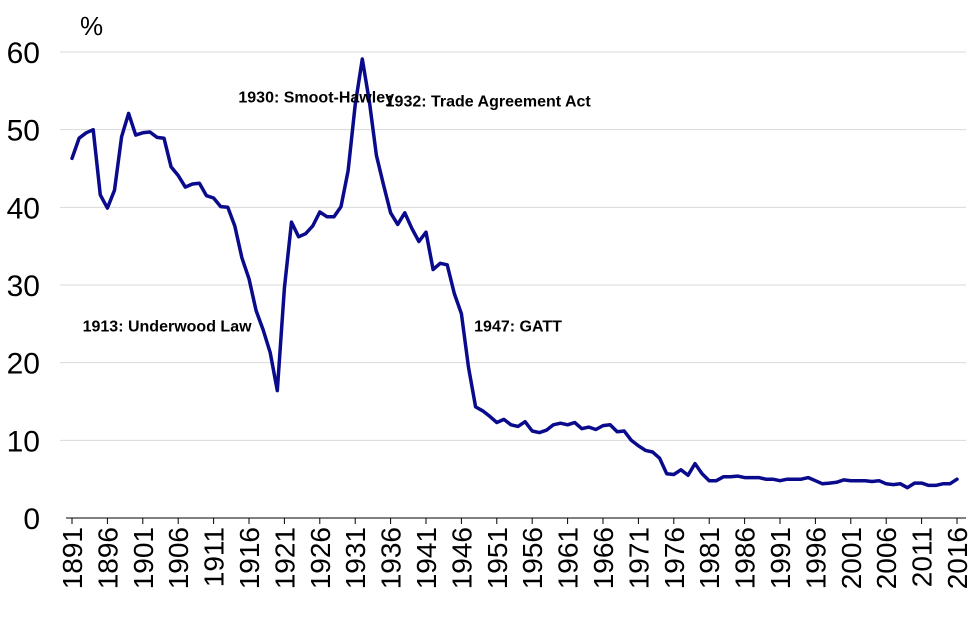  Describe the element at coordinates (143, 558) in the screenshot. I see `x-tick-label: 1901` at that location.